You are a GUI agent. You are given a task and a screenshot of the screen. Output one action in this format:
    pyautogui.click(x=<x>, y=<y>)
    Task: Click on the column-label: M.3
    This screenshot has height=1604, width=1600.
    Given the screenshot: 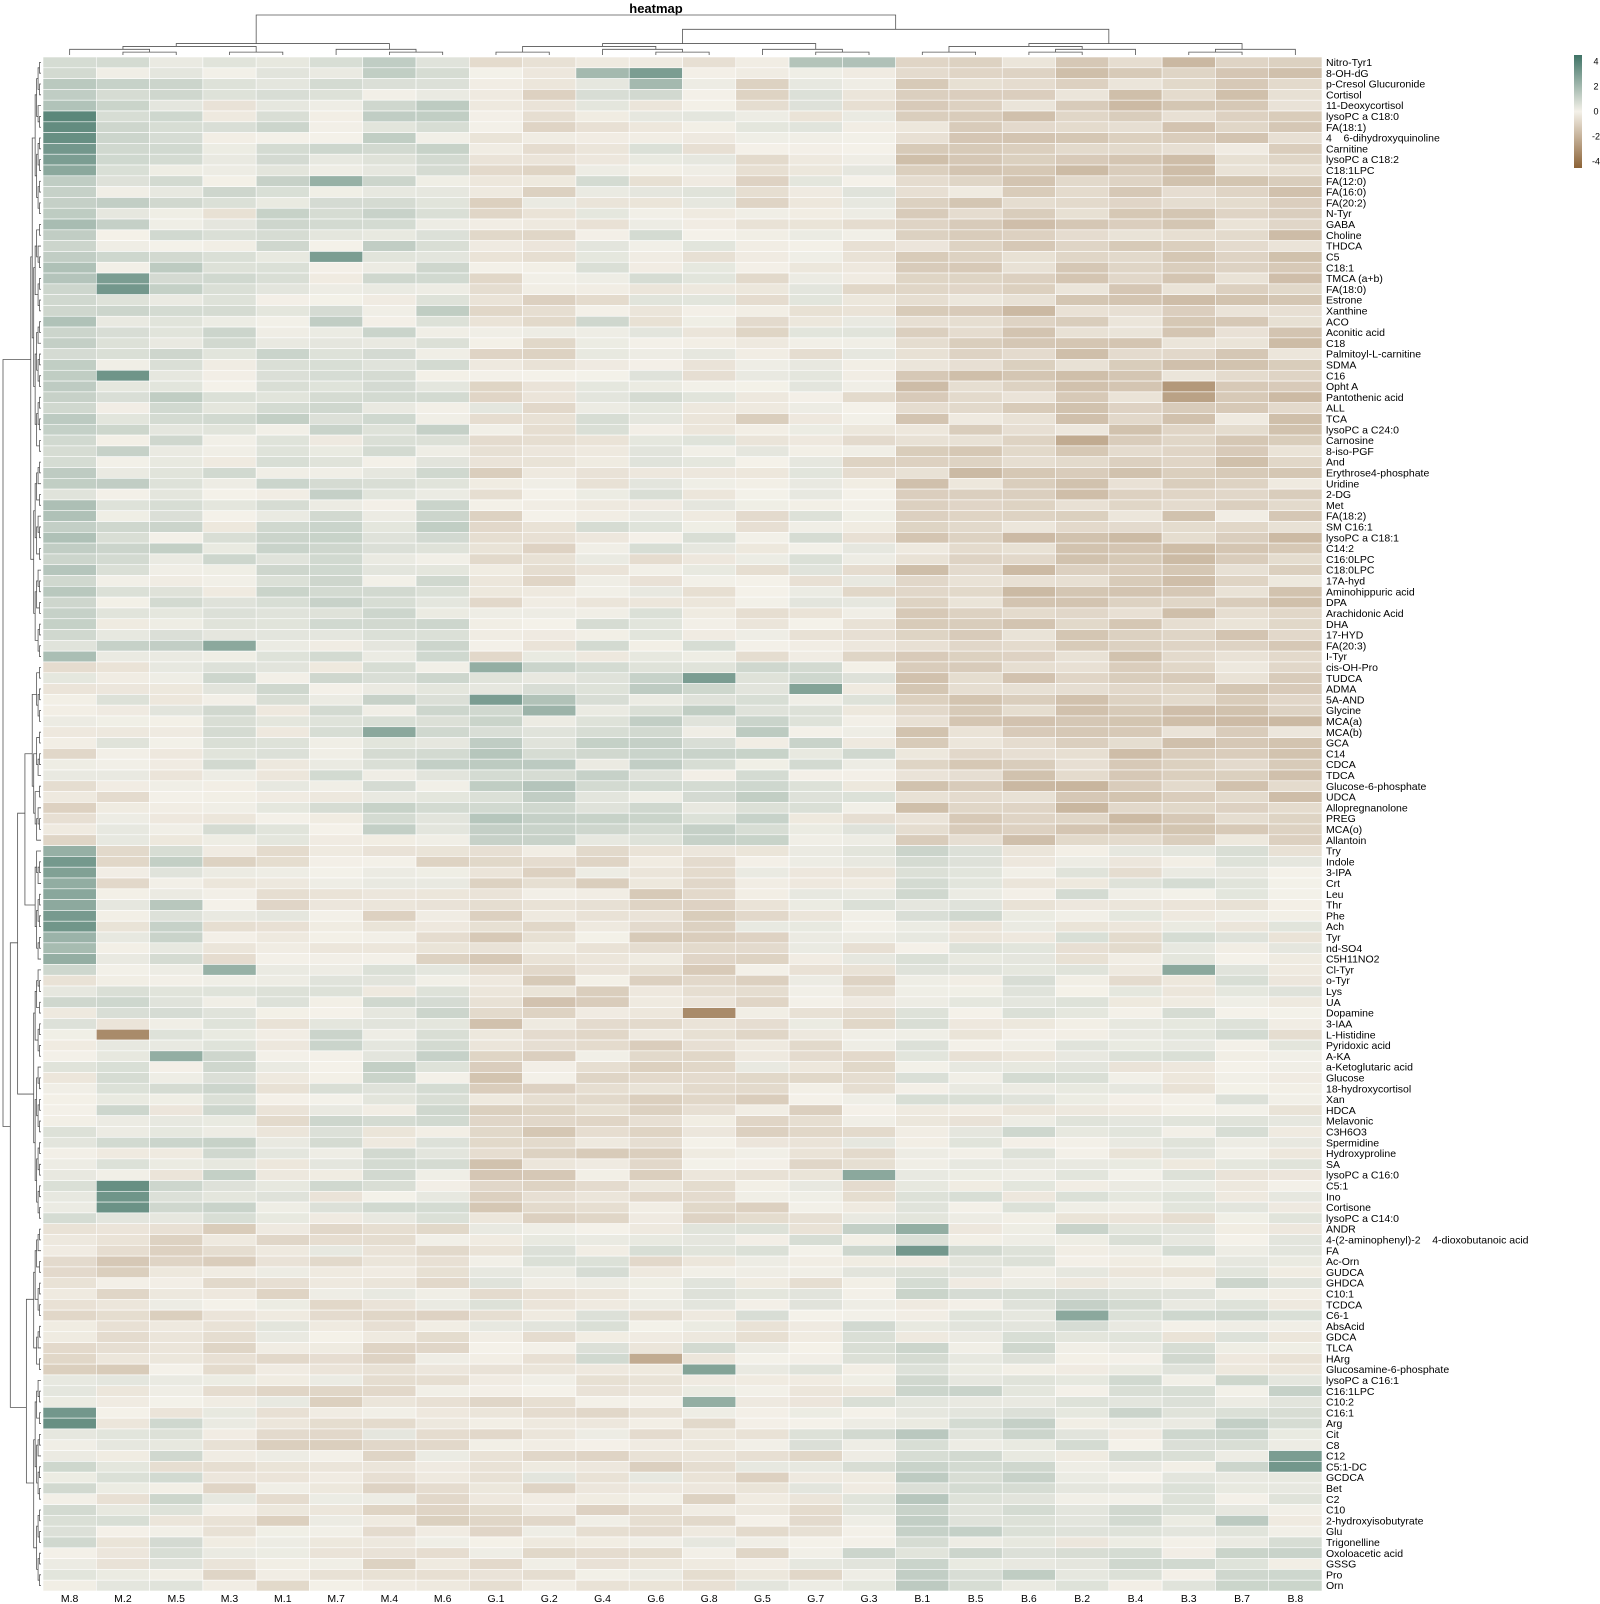 What is the action you would take?
    pyautogui.click(x=230, y=1598)
    